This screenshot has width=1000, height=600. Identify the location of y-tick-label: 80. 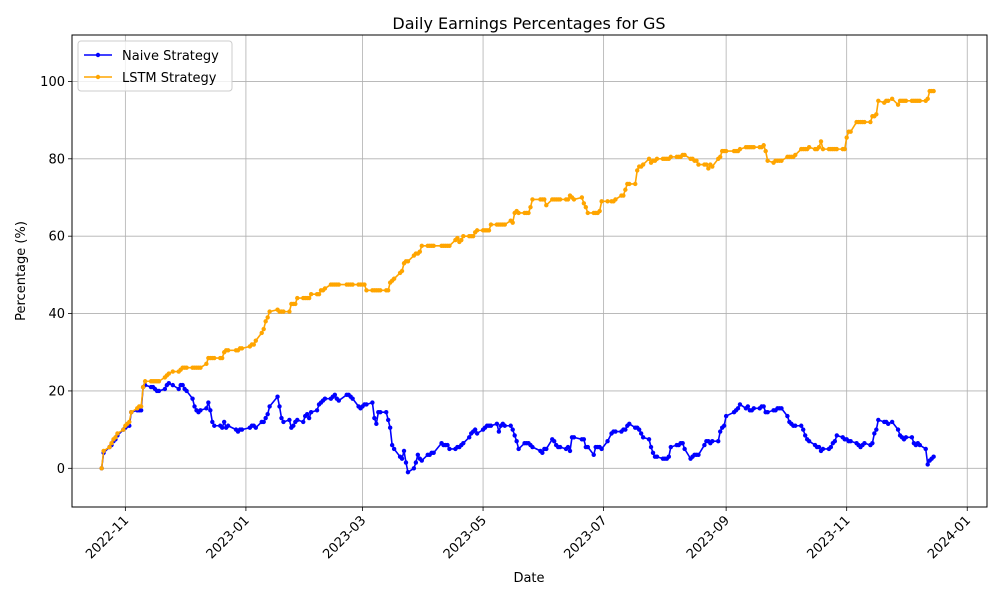
(56, 159).